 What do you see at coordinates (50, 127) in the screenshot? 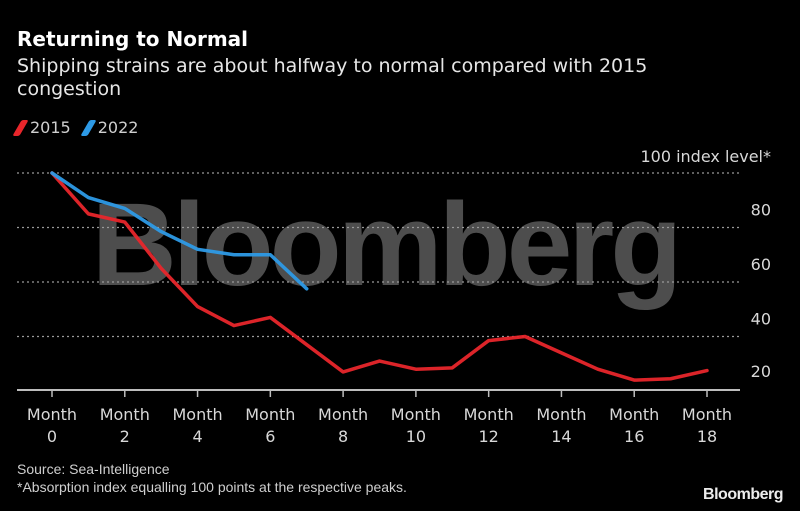
I see `legend-label-2015: 2015` at bounding box center [50, 127].